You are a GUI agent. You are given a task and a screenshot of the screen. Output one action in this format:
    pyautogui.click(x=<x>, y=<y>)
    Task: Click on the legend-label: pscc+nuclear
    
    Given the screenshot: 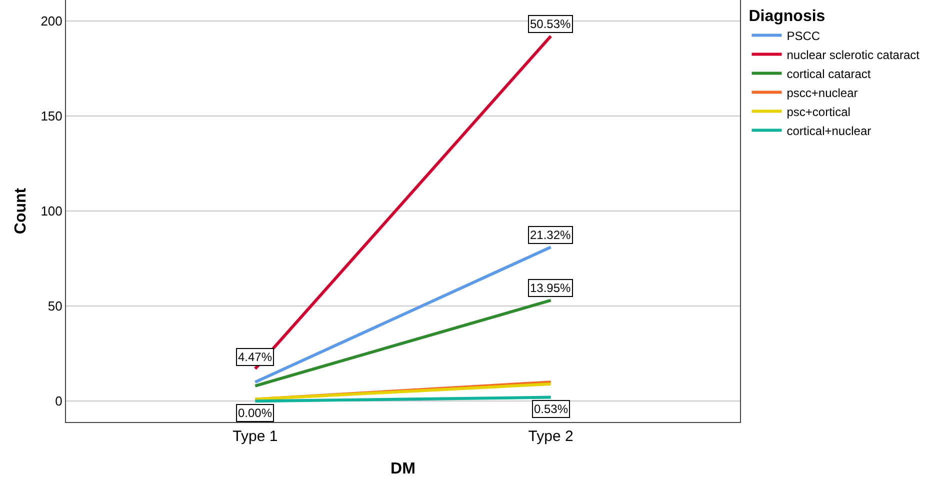 What is the action you would take?
    pyautogui.click(x=822, y=93)
    